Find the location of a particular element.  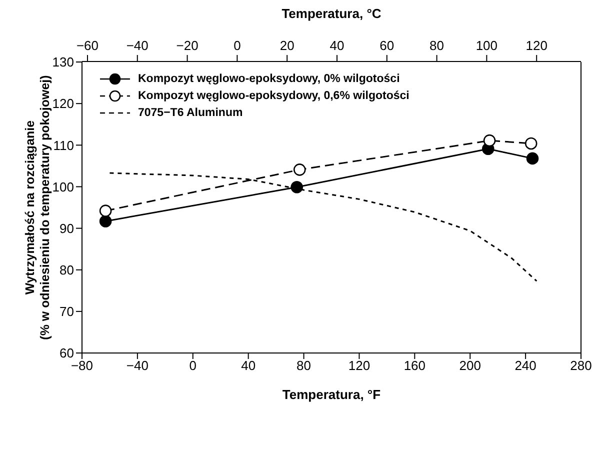

x2-tick-label: −60 is located at coordinates (87, 45).